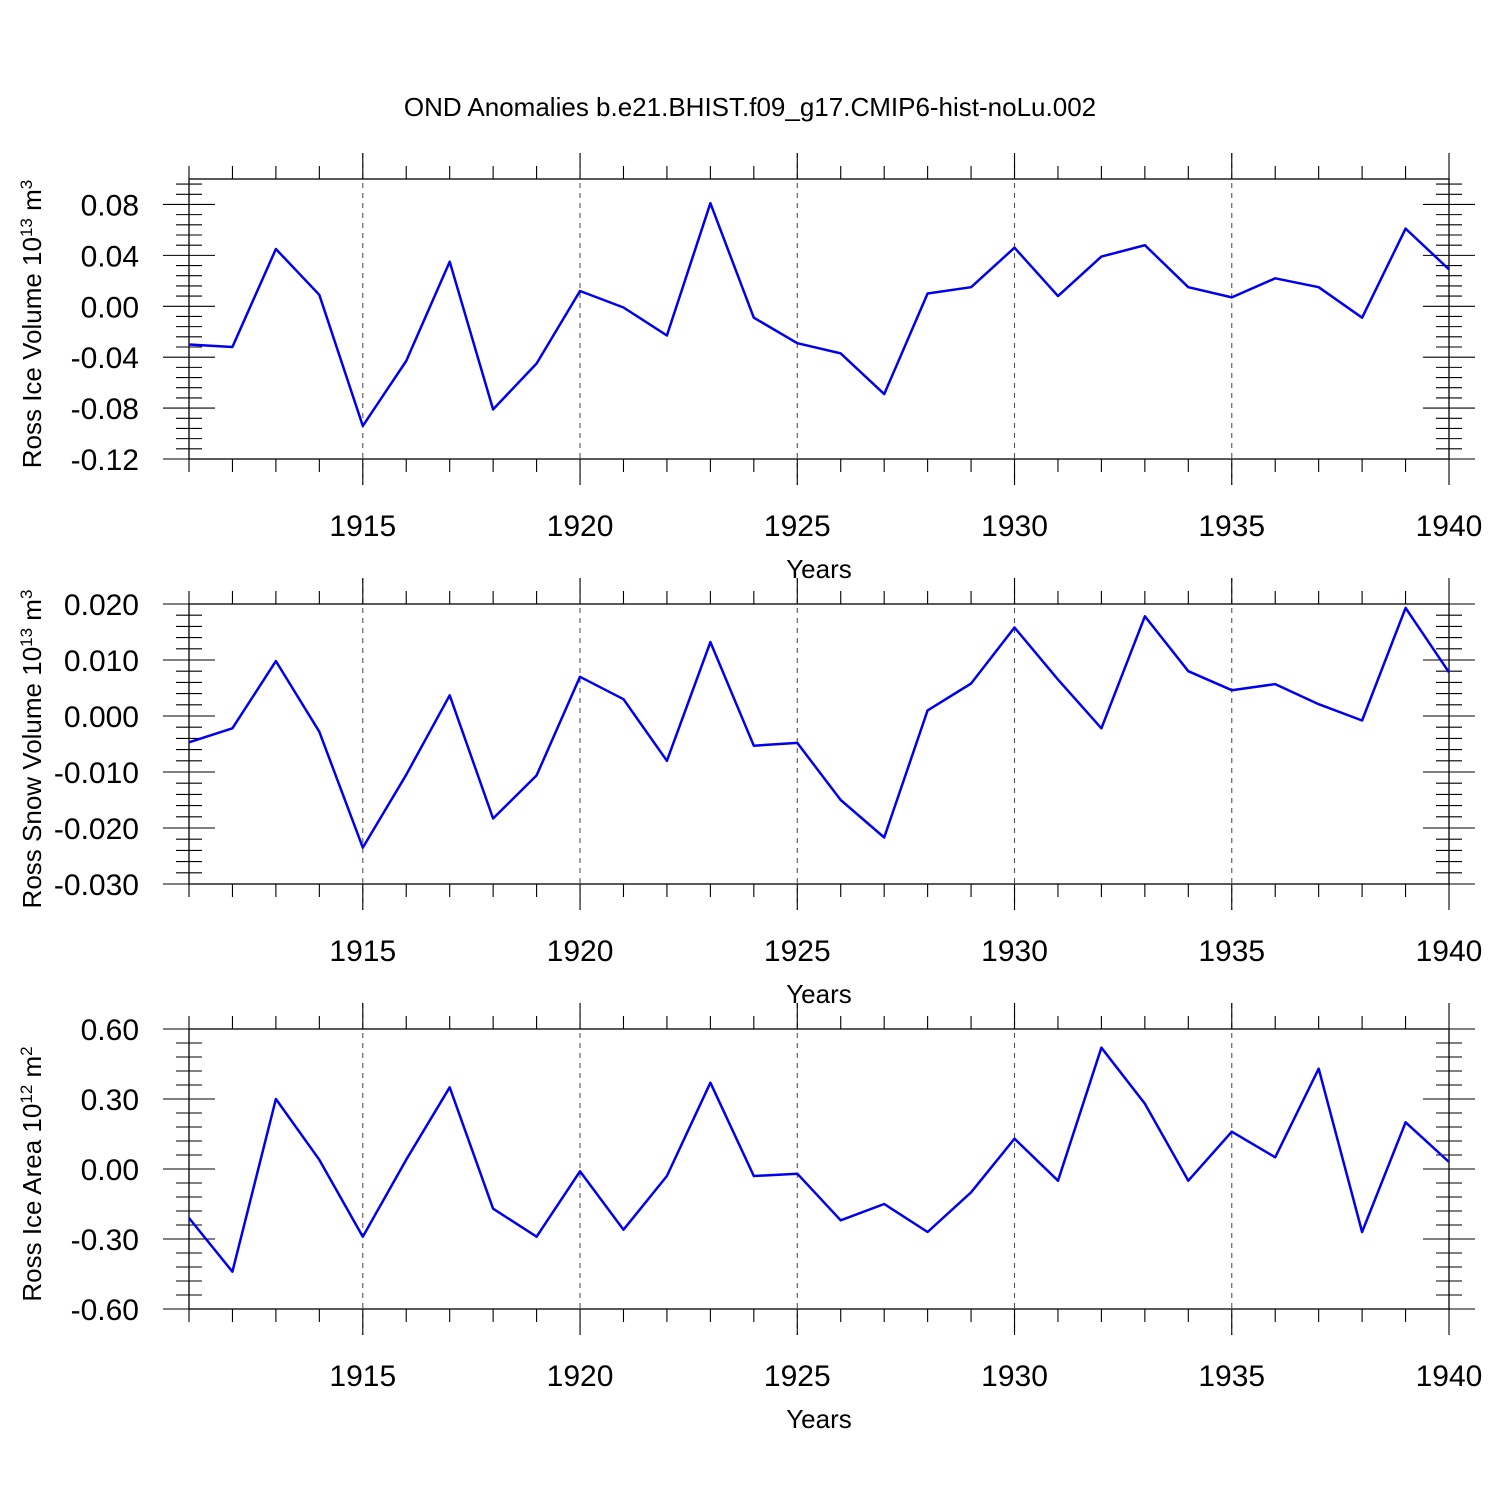  Describe the element at coordinates (105, 1240) in the screenshot. I see `y-tick-label: -0.30` at that location.